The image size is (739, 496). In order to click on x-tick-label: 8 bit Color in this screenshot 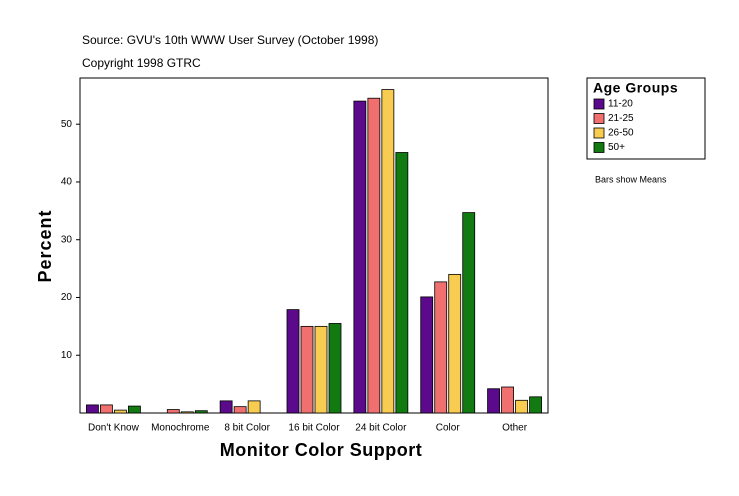, I will do `click(247, 428)`.